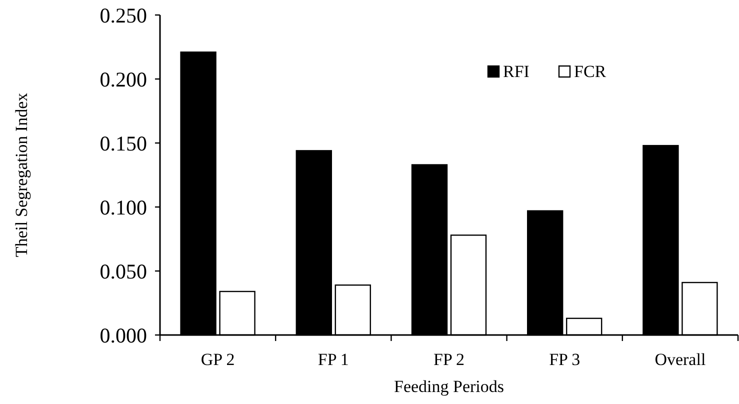 This screenshot has height=404, width=739. What do you see at coordinates (564, 359) in the screenshot?
I see `x-tick-label: FP 3` at bounding box center [564, 359].